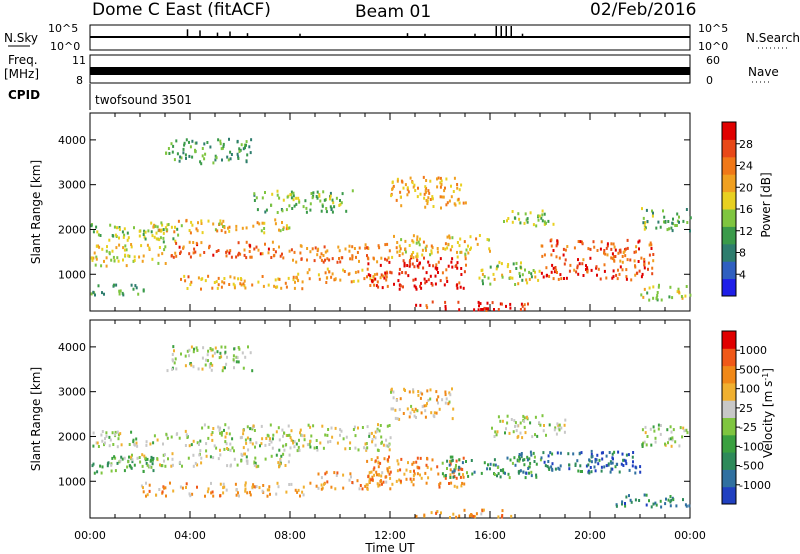 Image resolution: width=800 pixels, height=554 pixels. I want to click on xtick-label: 04:00, so click(190, 535).